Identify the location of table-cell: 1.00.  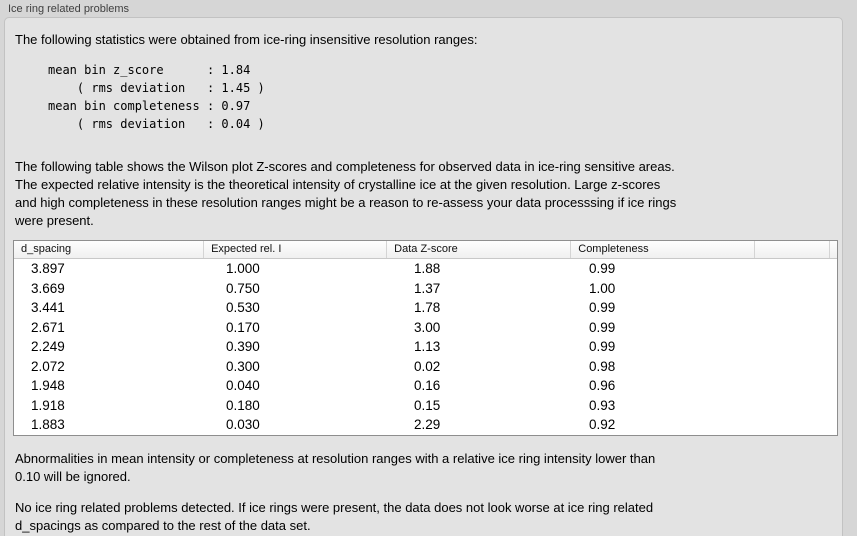
(602, 288).